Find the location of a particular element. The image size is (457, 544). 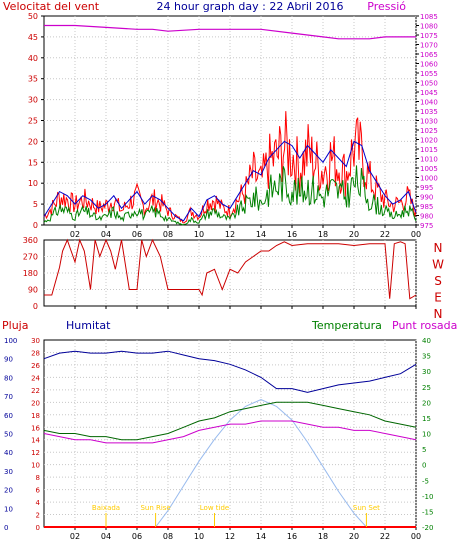

pressure-y-tick-label: 1075 is located at coordinates (429, 36).